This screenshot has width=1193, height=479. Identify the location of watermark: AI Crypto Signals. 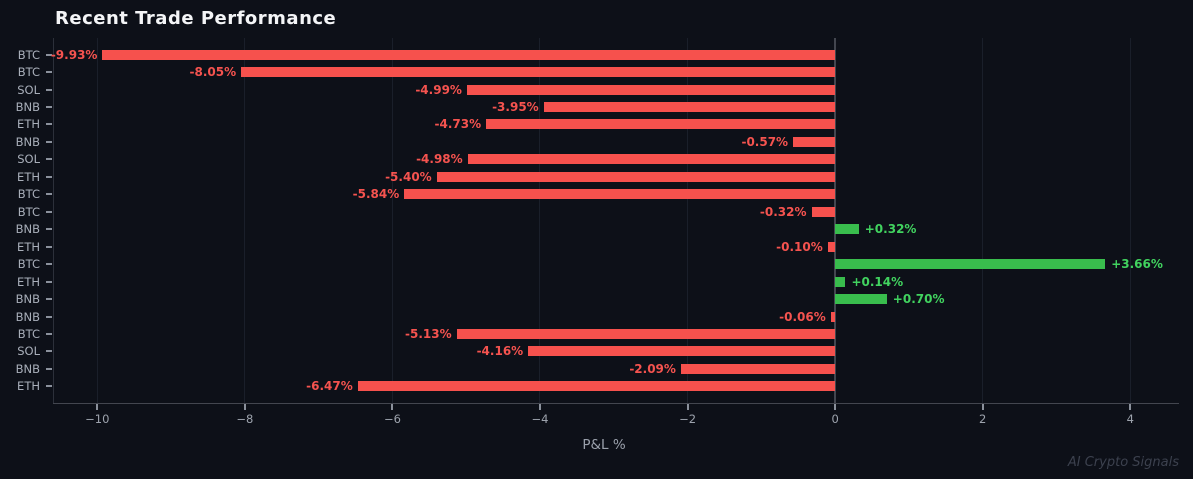
(1123, 462).